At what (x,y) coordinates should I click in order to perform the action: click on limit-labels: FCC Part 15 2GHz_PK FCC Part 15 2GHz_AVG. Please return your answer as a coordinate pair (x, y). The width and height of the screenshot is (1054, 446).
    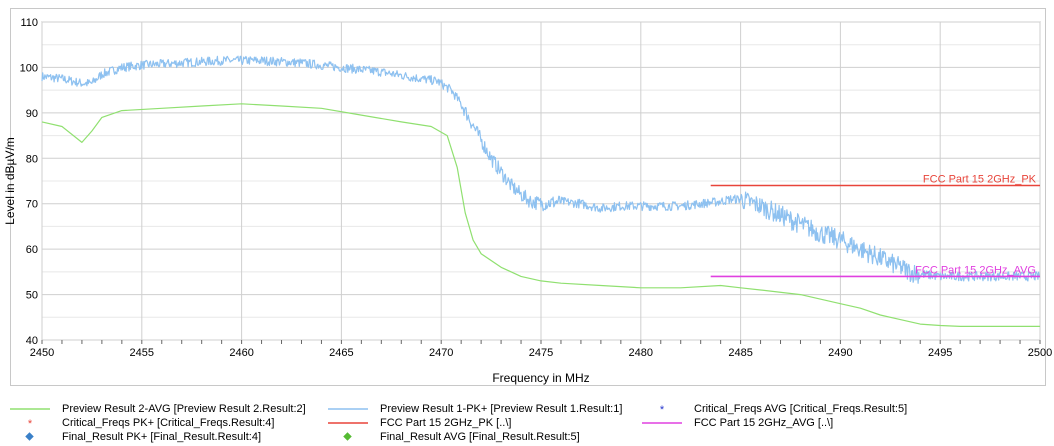
    Looking at the image, I should click on (976, 225).